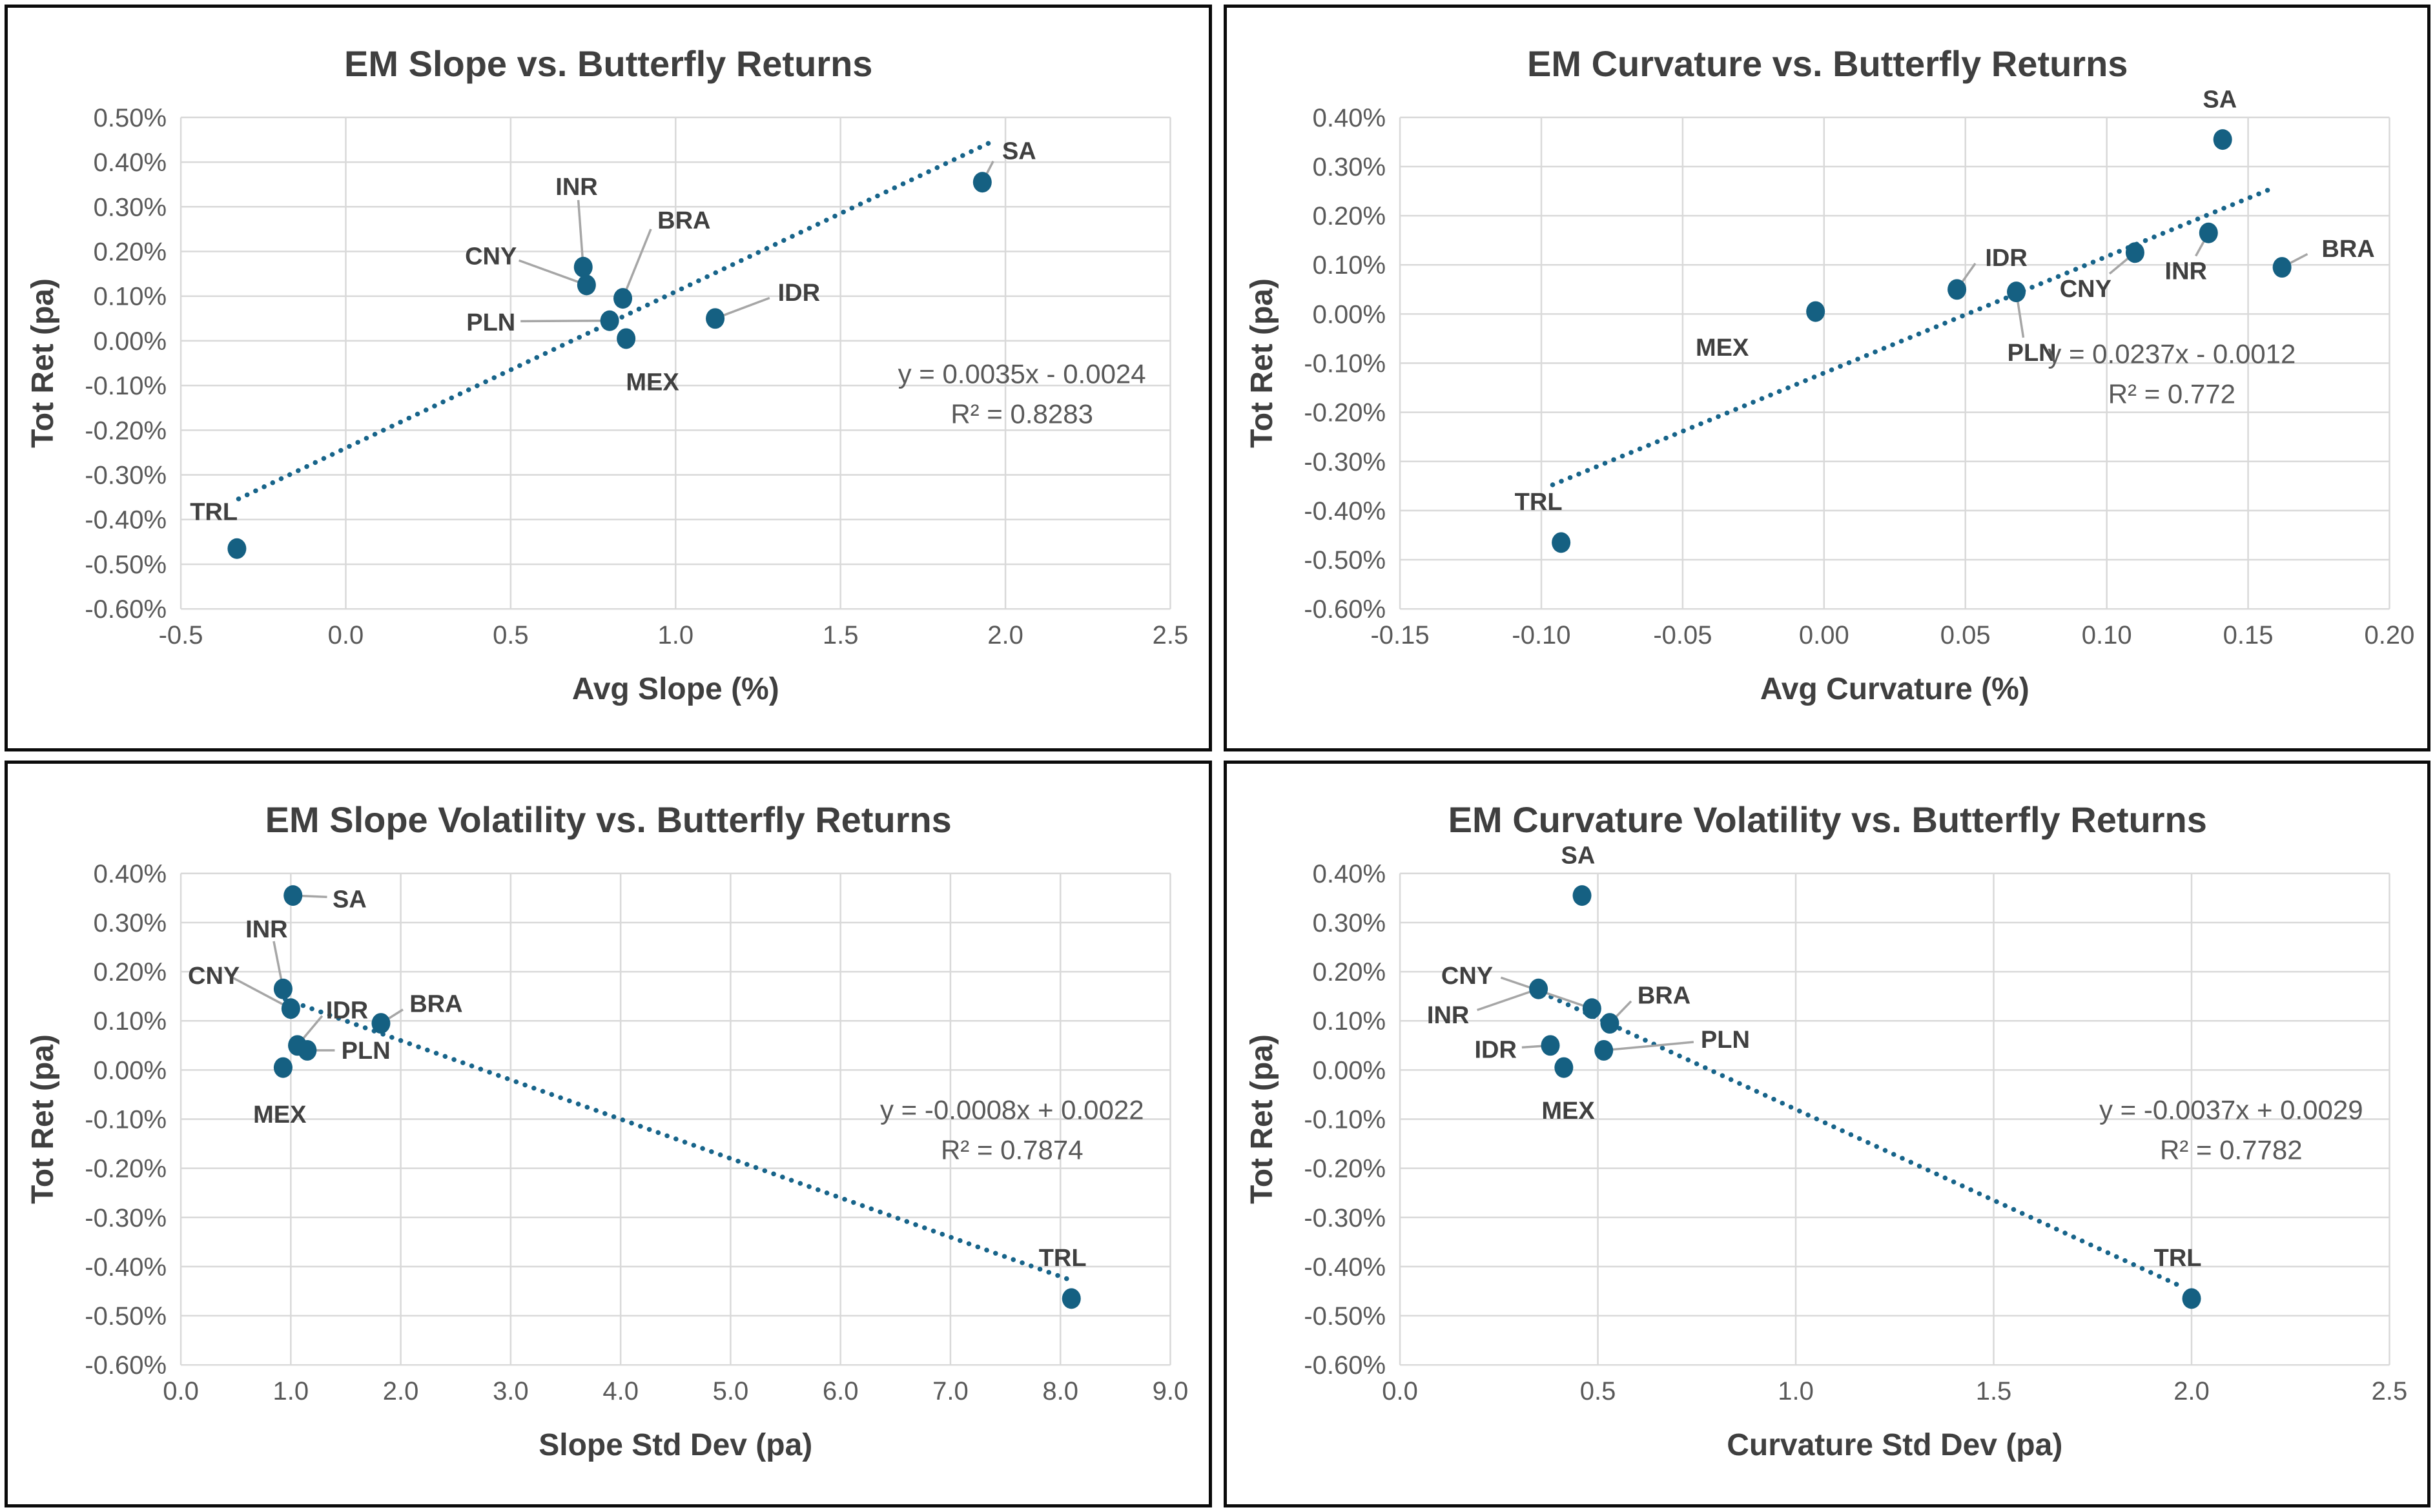 The height and width of the screenshot is (1512, 2435). Describe the element at coordinates (262, 993) in the screenshot. I see `label-leader-line-cny` at that location.